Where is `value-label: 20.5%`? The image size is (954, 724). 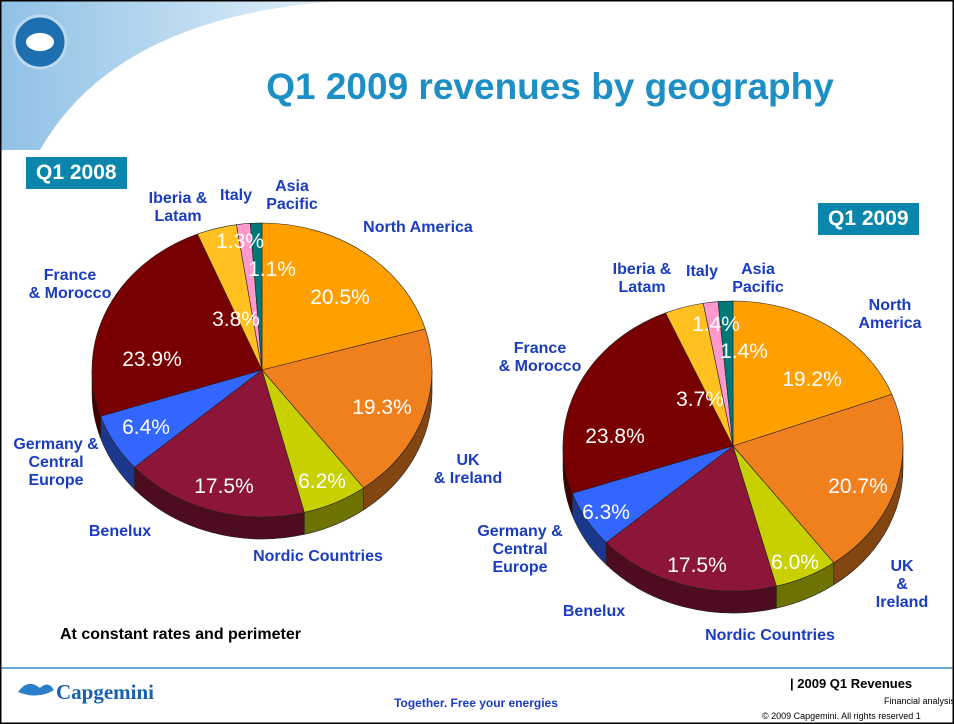 value-label: 20.5% is located at coordinates (340, 297).